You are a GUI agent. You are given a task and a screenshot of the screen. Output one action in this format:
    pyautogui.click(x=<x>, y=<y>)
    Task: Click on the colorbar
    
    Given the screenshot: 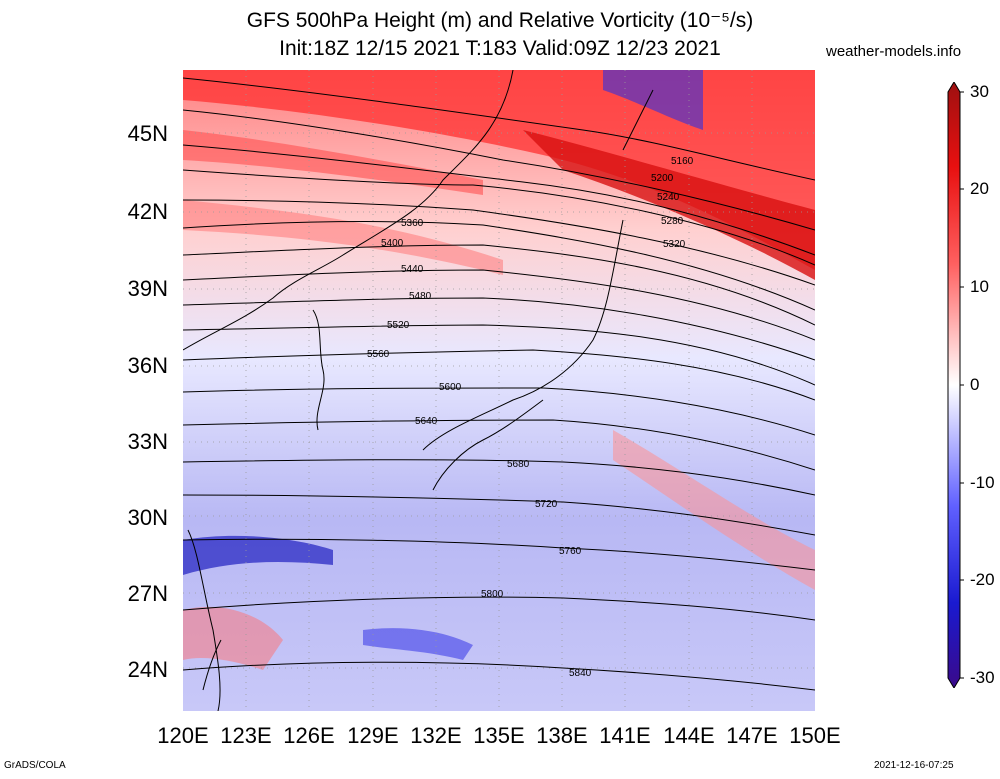 What is the action you would take?
    pyautogui.click(x=955, y=385)
    